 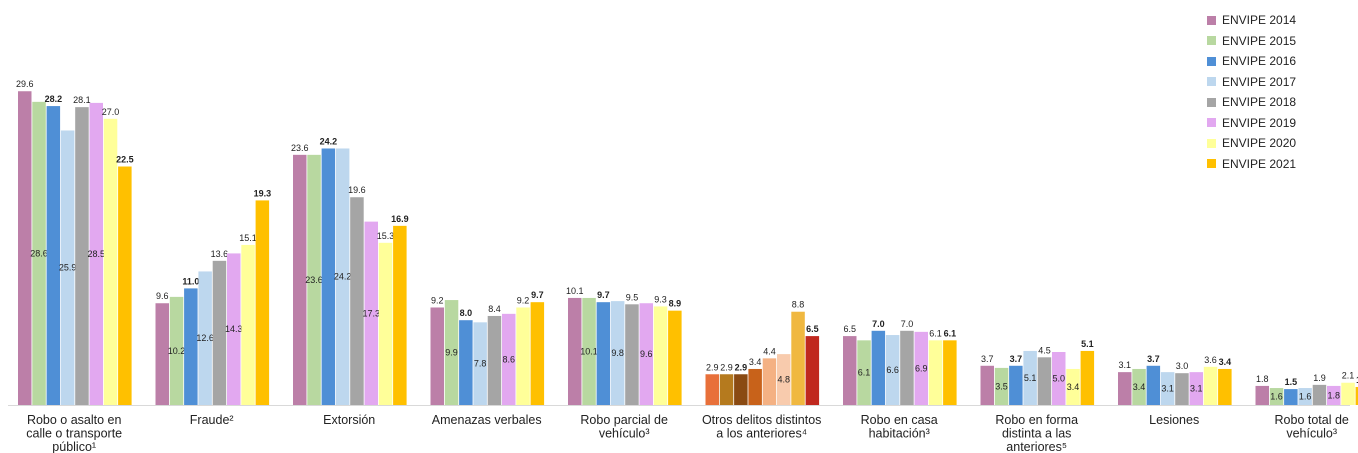 What do you see at coordinates (899, 427) in the screenshot?
I see `category-label: Robo en casa habitación³` at bounding box center [899, 427].